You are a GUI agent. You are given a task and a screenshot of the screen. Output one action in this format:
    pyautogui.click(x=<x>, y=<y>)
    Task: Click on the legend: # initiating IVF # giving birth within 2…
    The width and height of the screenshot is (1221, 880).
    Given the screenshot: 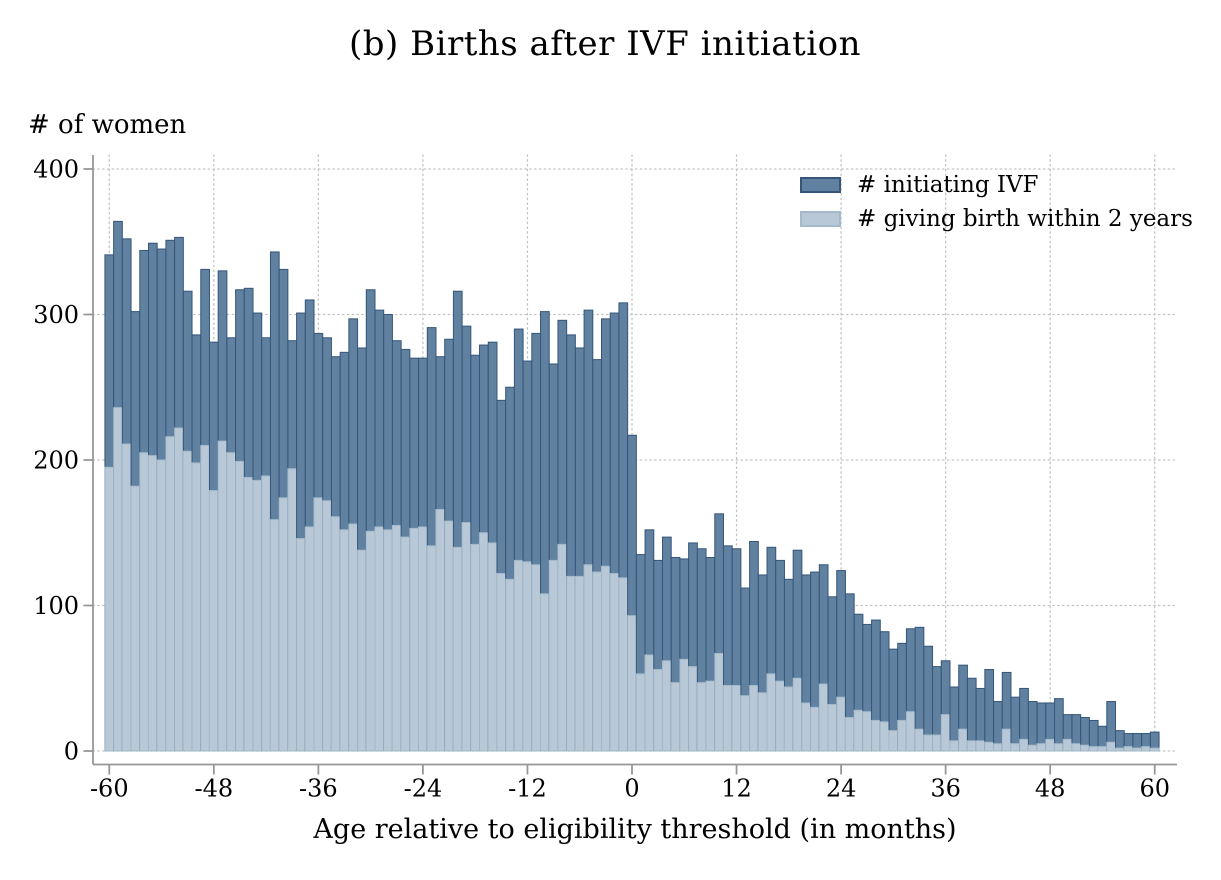 What is the action you would take?
    pyautogui.click(x=996, y=205)
    